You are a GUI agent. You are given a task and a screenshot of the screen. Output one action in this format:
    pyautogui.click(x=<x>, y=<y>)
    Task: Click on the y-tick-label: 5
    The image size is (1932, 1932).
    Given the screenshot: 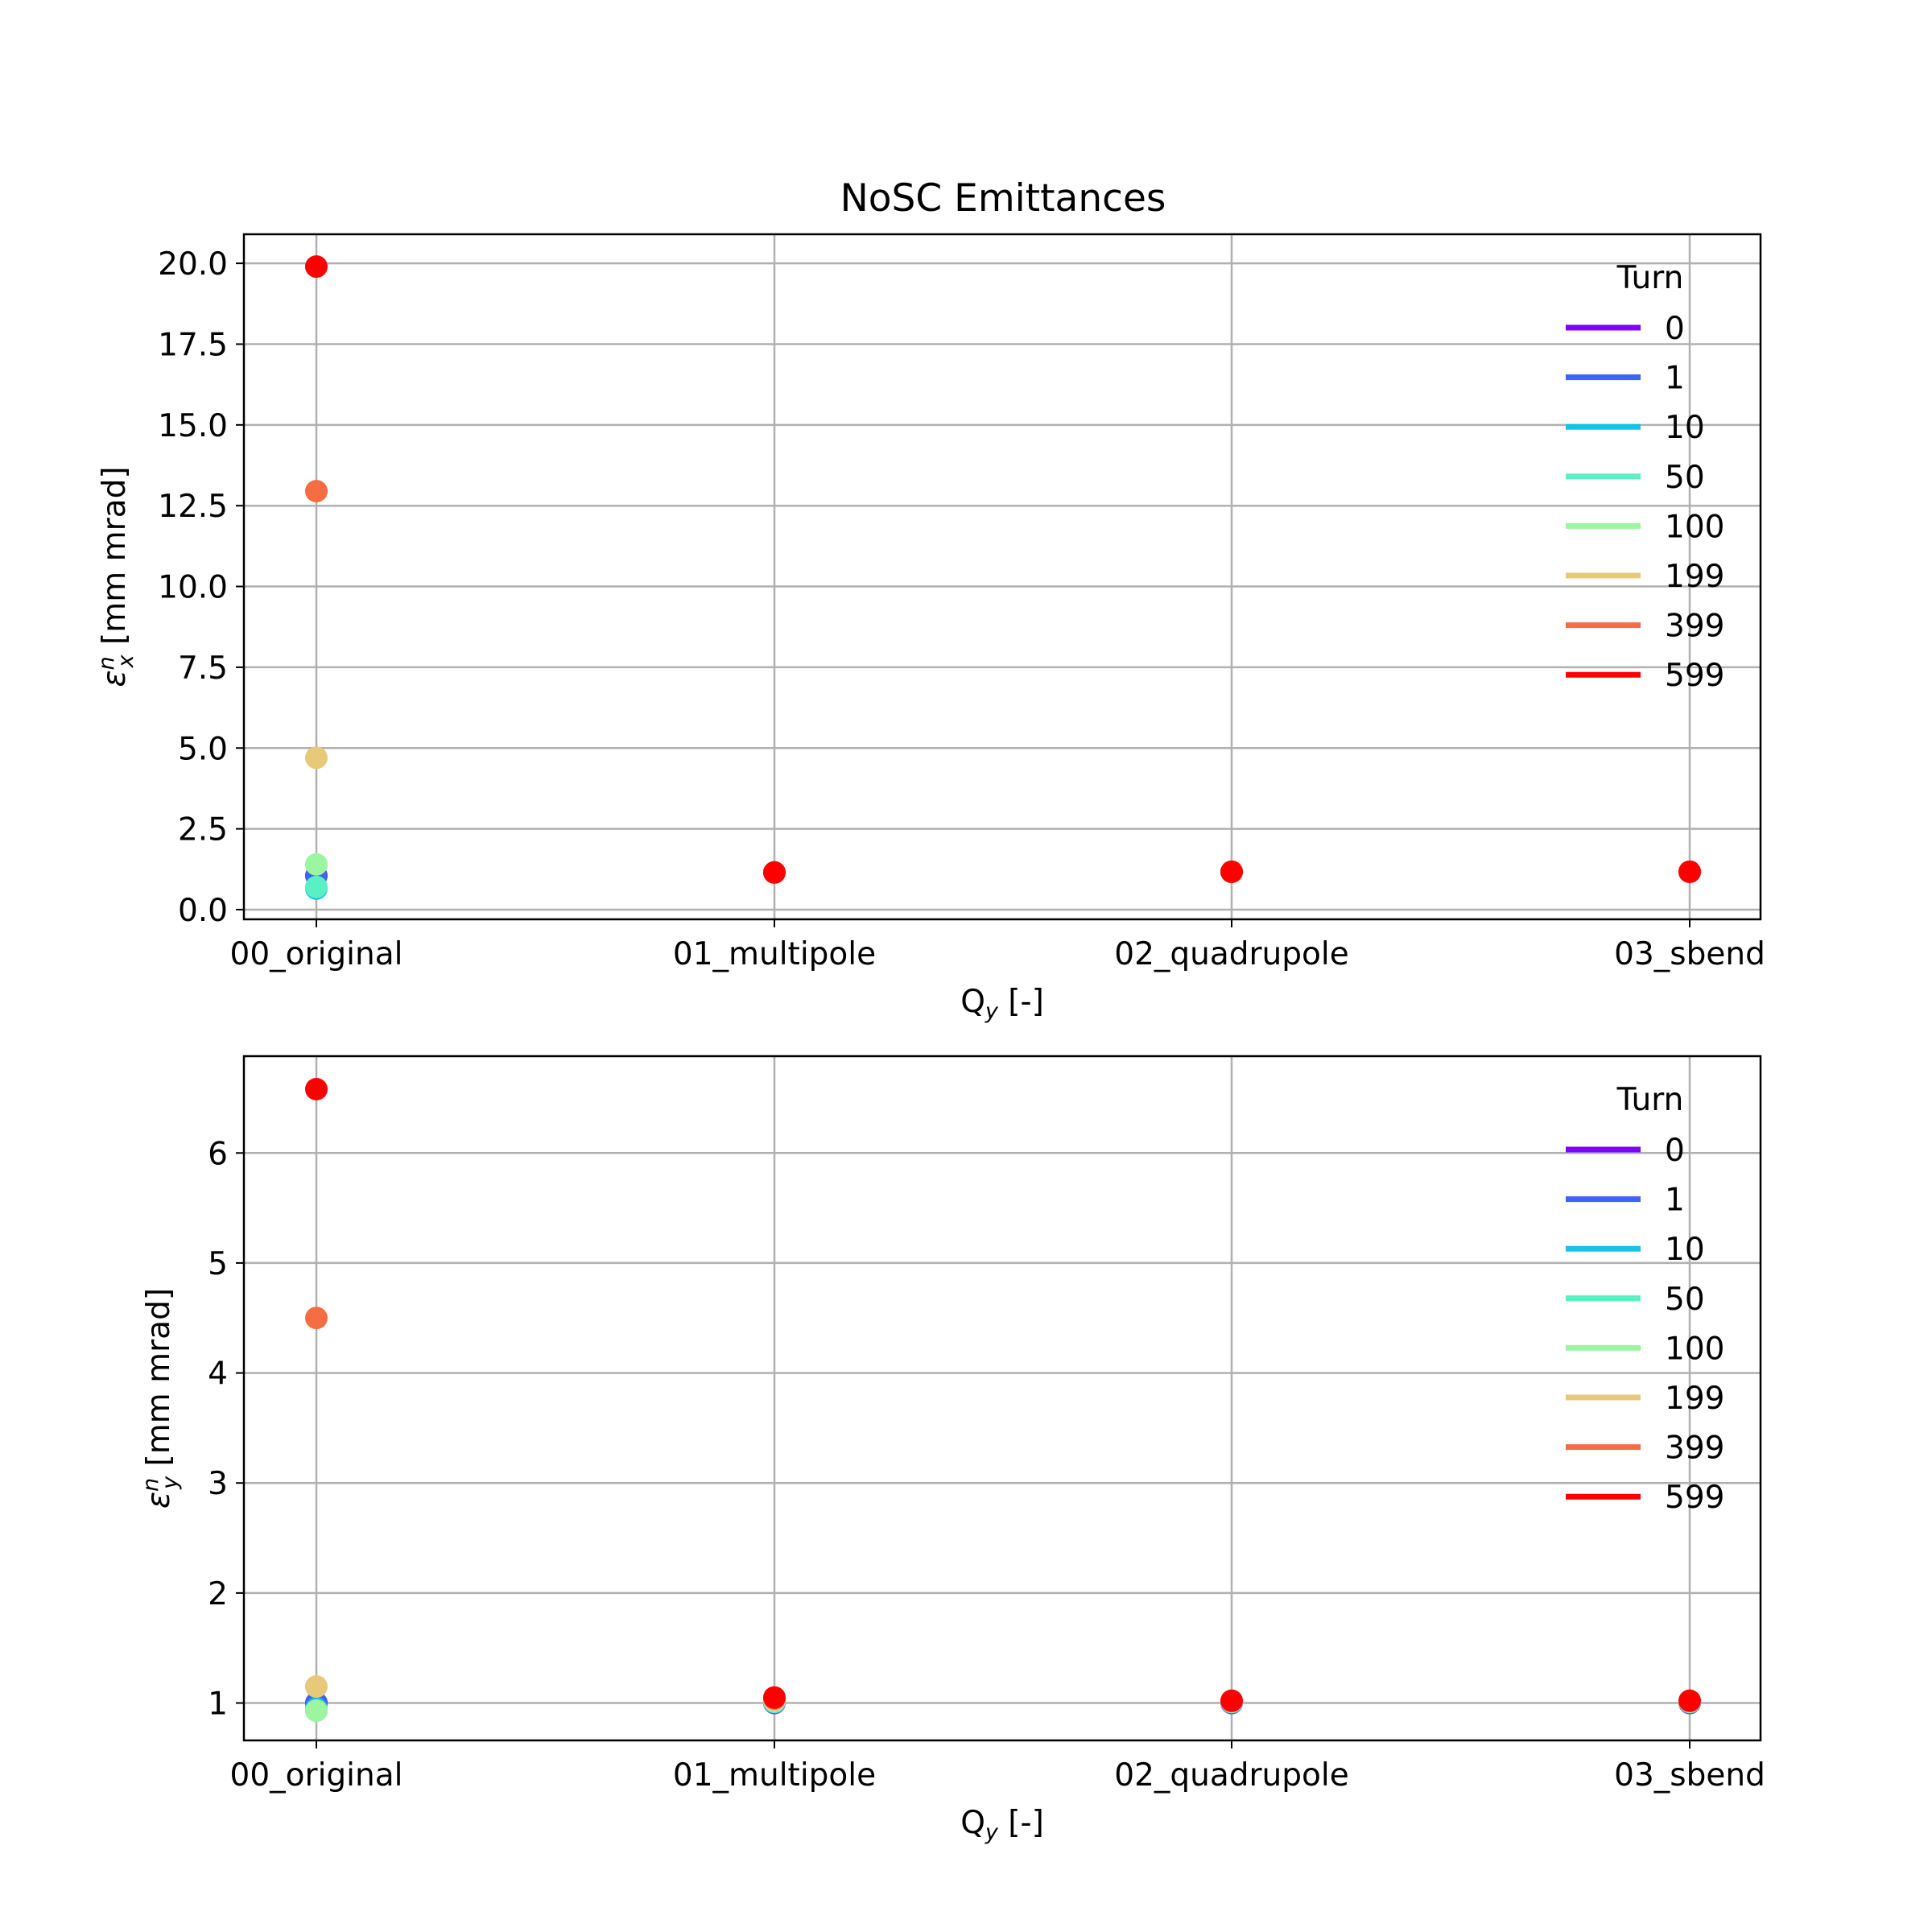 What is the action you would take?
    pyautogui.click(x=218, y=1264)
    